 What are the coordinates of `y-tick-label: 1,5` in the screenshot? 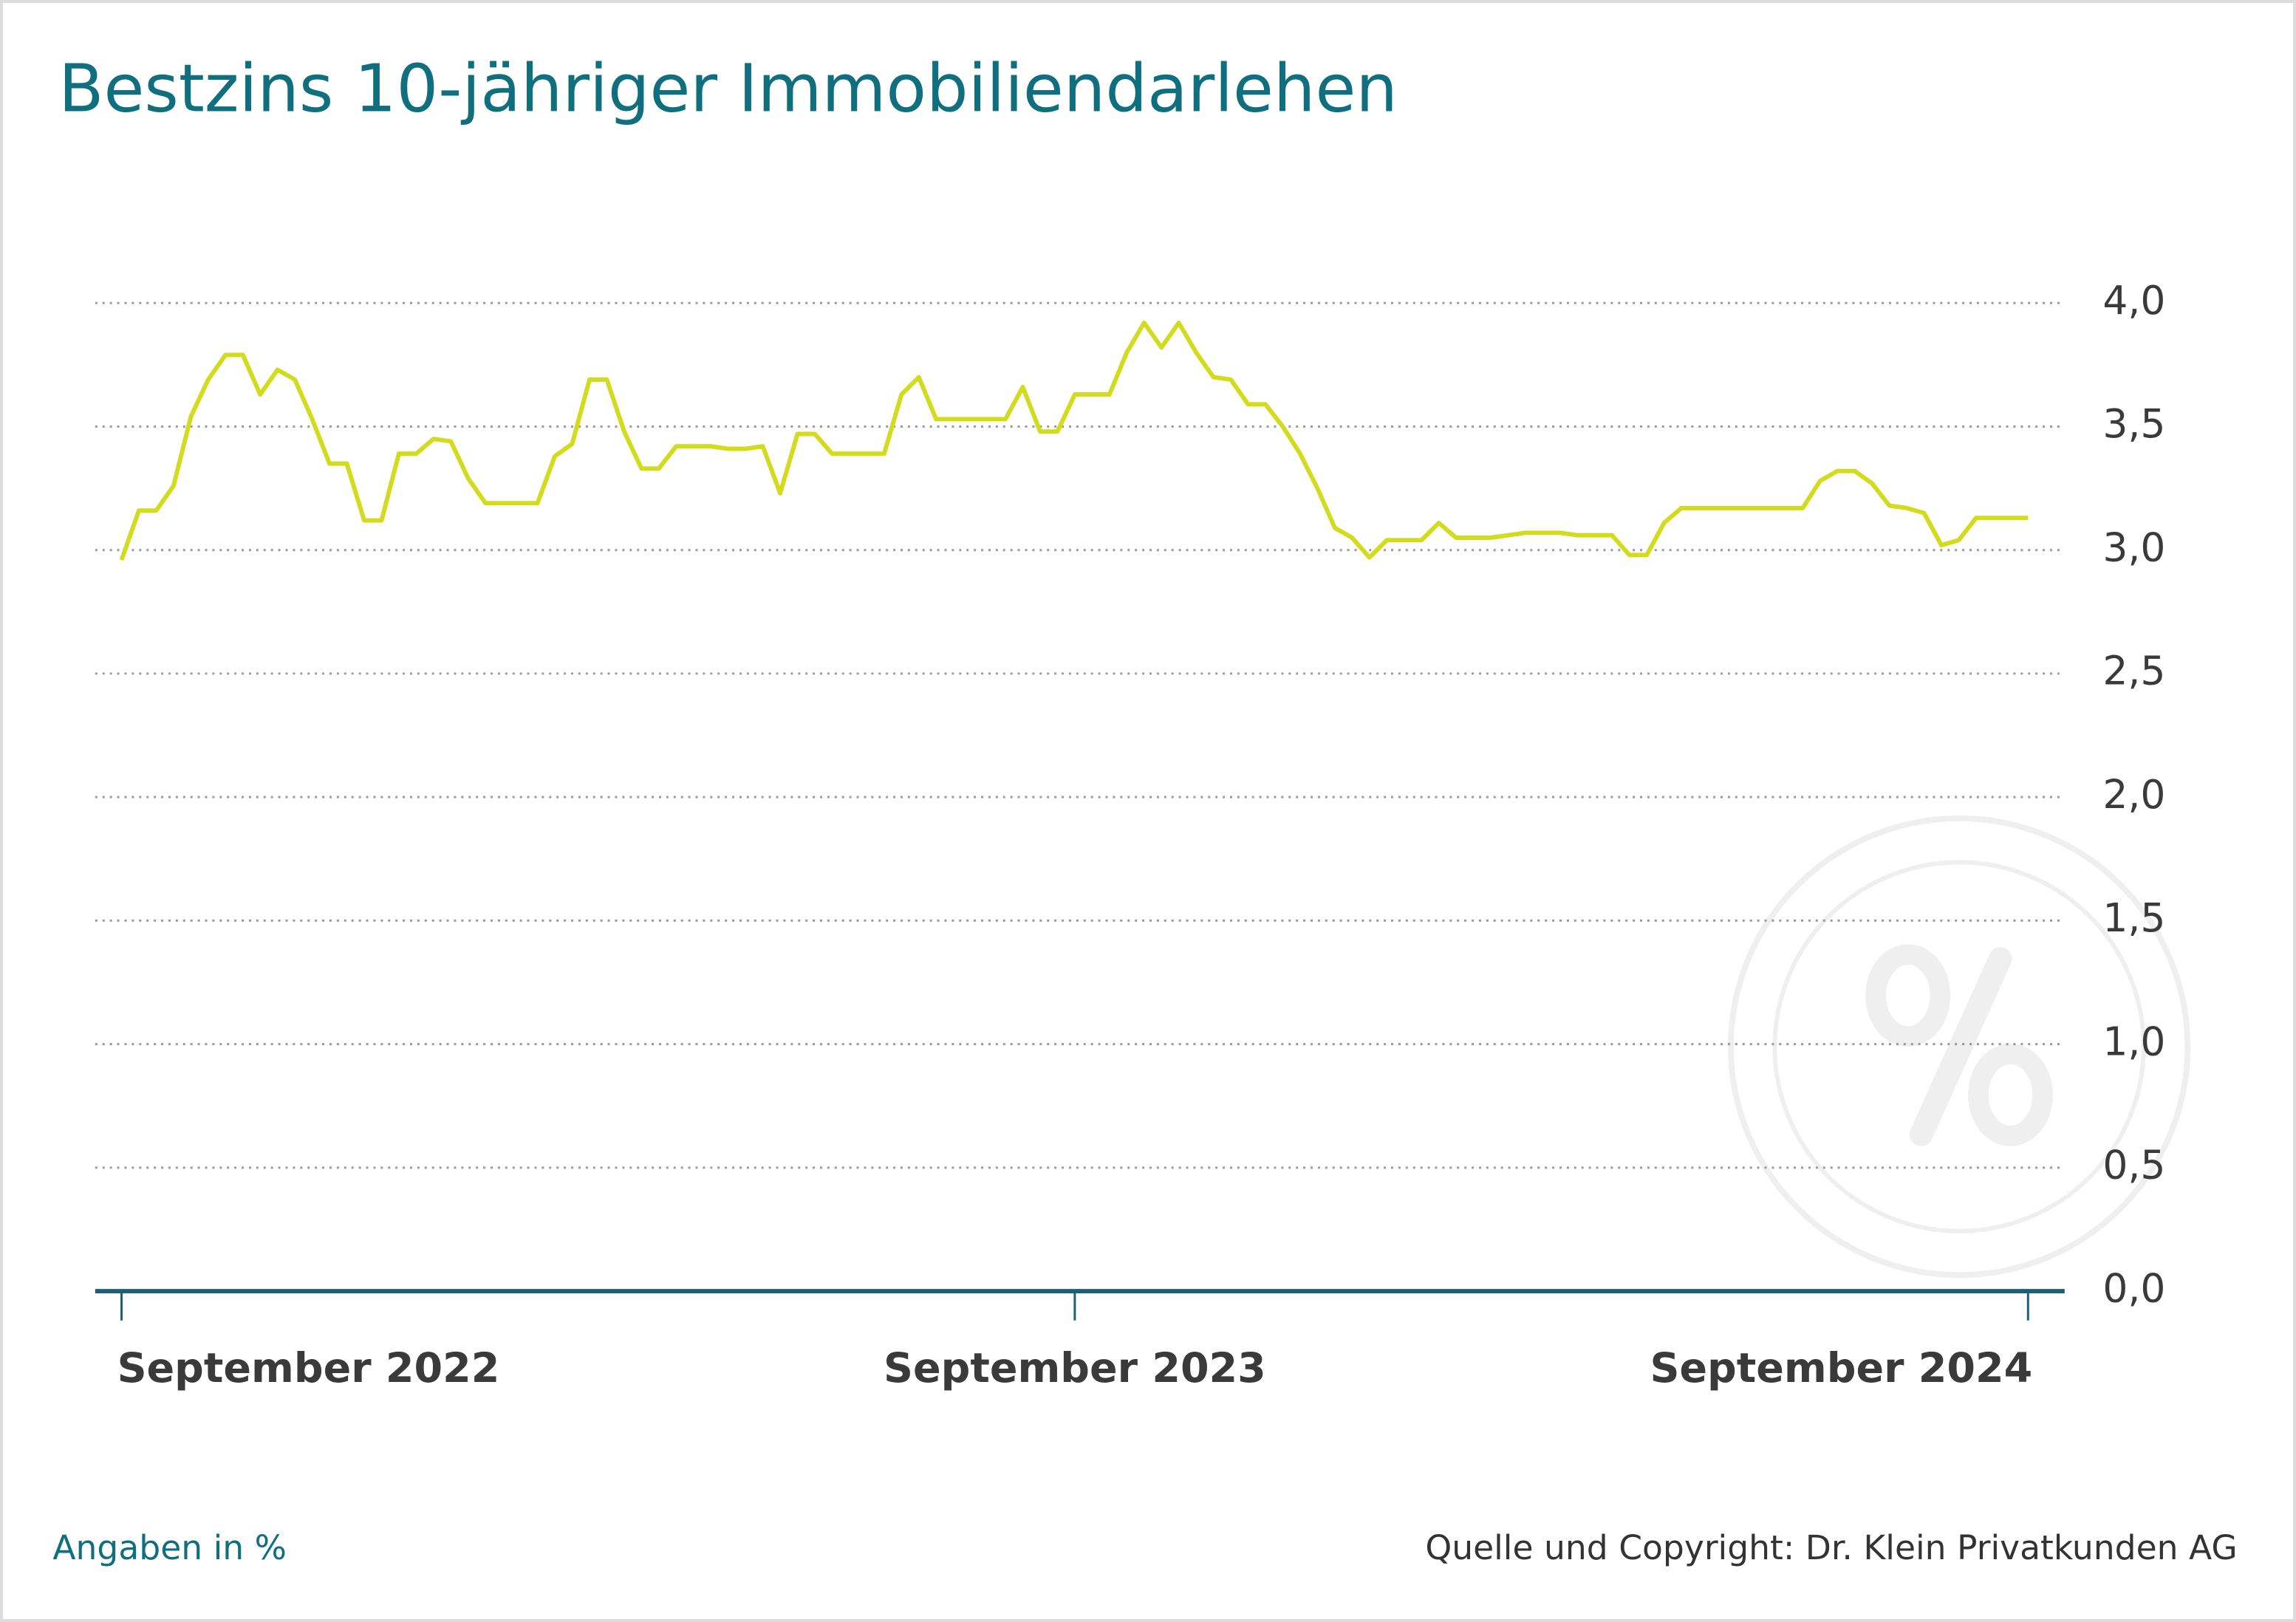 It's located at (2133, 917).